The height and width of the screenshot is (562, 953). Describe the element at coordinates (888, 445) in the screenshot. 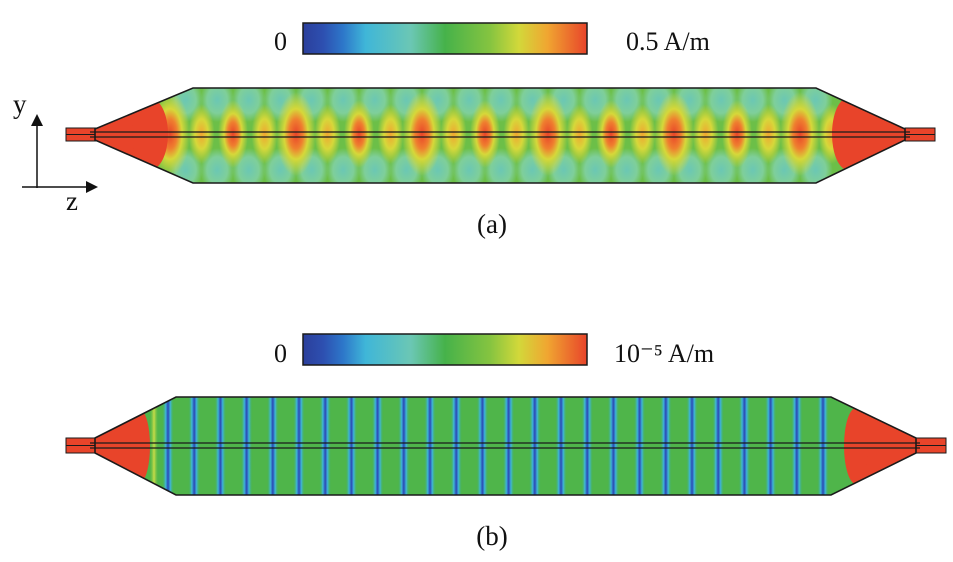

I see `taper-right-b` at that location.